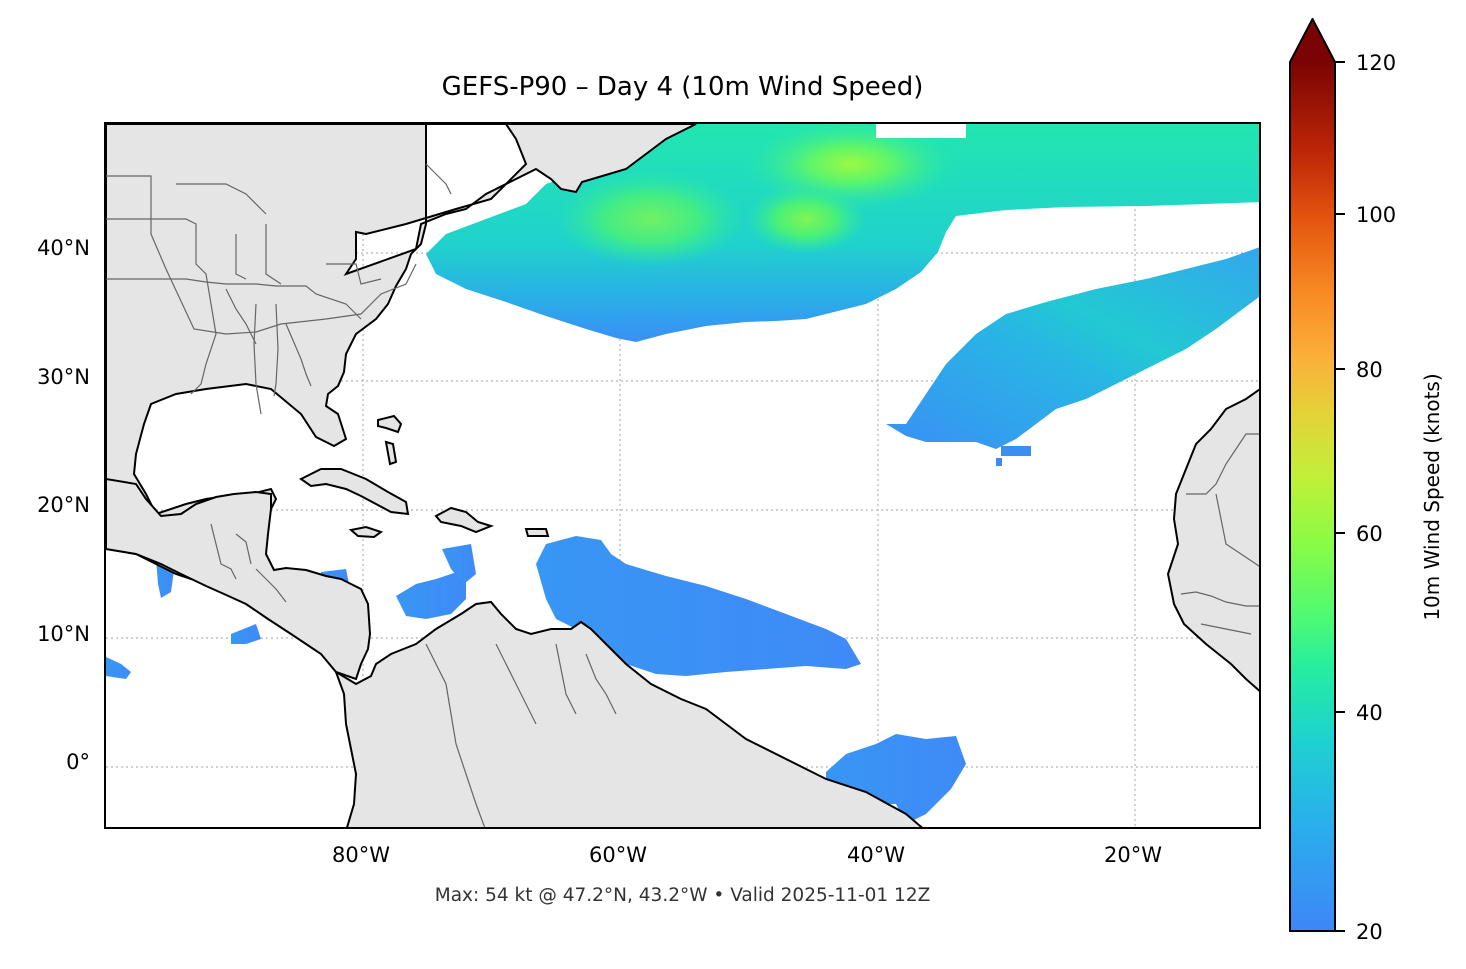 Image resolution: width=1466 pixels, height=969 pixels. What do you see at coordinates (63, 248) in the screenshot?
I see `lat-label-40n: 40°N` at bounding box center [63, 248].